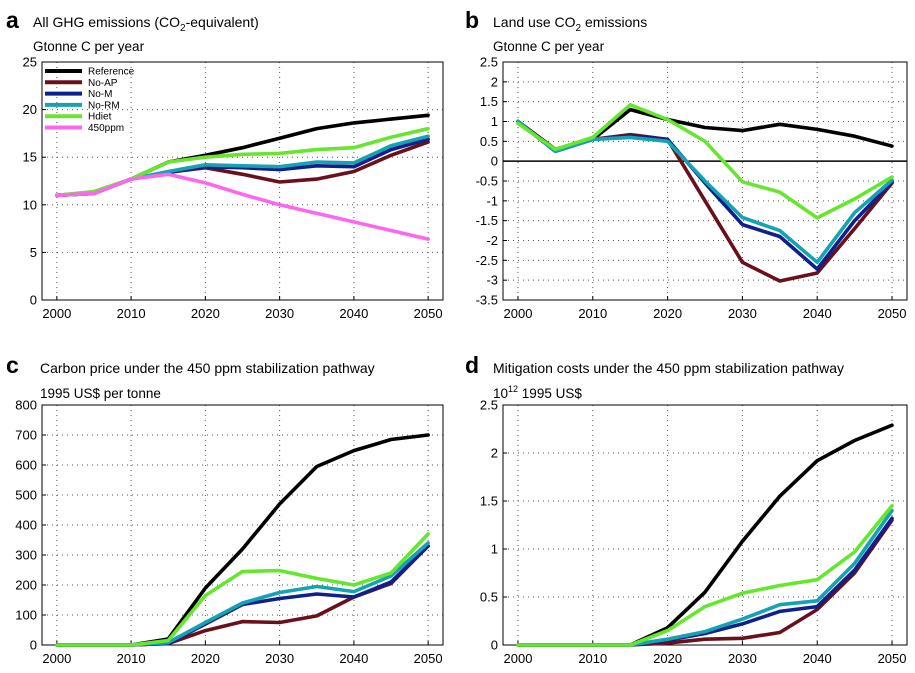 The width and height of the screenshot is (915, 673). What do you see at coordinates (30, 62) in the screenshot?
I see `y-tick-label: 25` at bounding box center [30, 62].